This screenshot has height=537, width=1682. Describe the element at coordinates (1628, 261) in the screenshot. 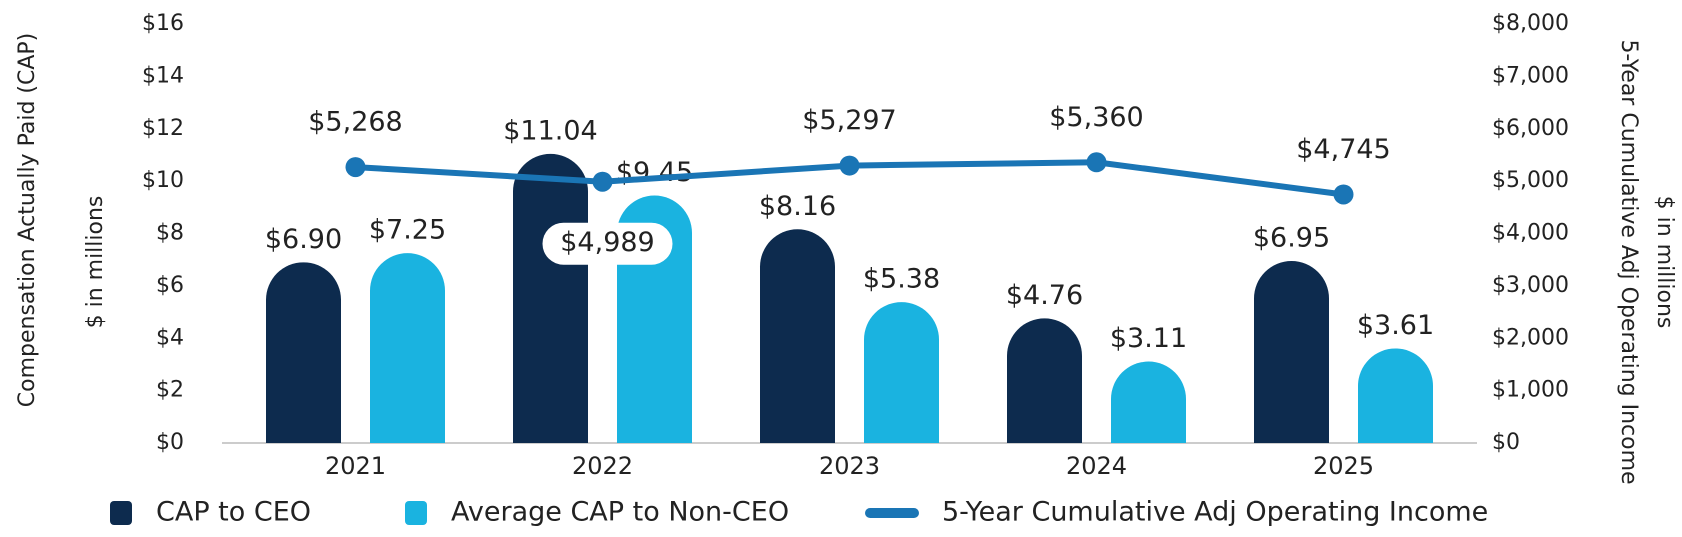

I see `y2-axis-title: 5-Year Cumulative Adj Operating Income` at that location.